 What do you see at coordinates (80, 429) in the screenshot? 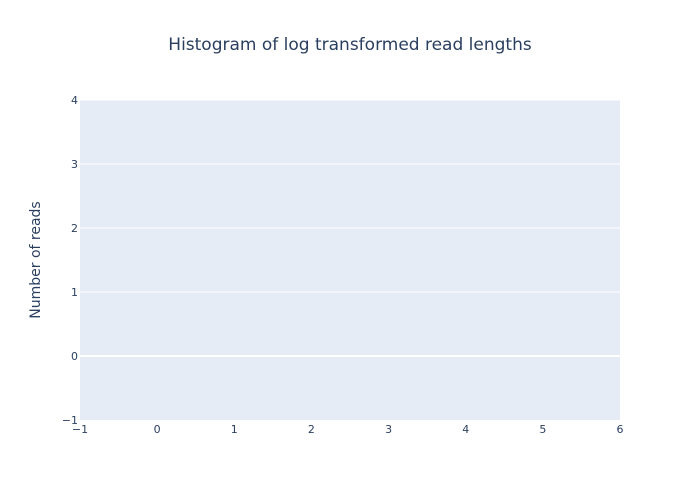
I see `x-tick-label: −1` at bounding box center [80, 429].